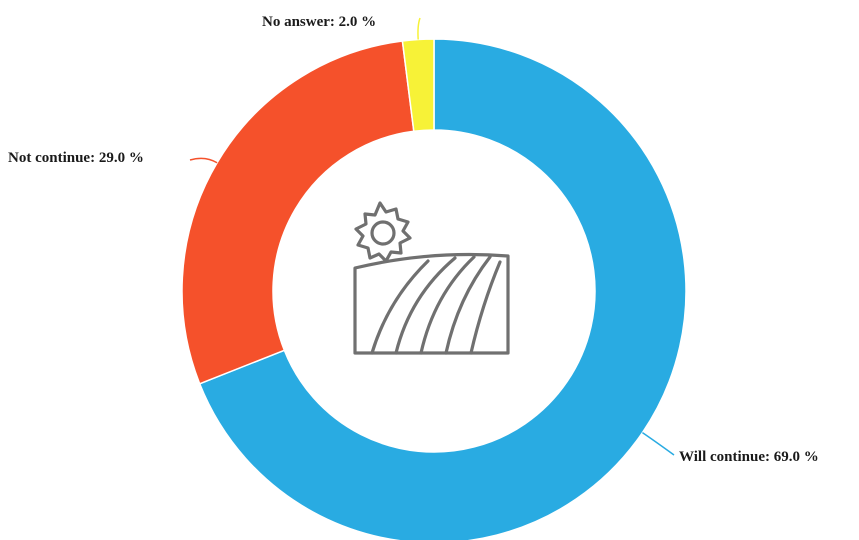 This screenshot has width=859, height=540. What do you see at coordinates (319, 22) in the screenshot?
I see `slice-label-no-answer: No answer: 2.0 %` at bounding box center [319, 22].